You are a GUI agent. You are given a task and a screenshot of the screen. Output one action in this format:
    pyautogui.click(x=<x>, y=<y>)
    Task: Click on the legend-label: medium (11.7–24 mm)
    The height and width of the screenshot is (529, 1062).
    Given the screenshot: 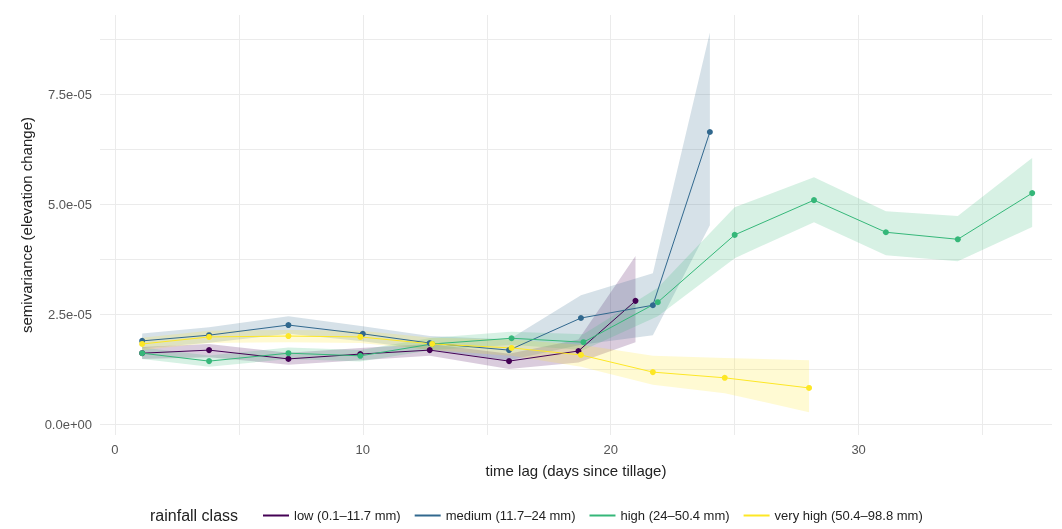 What is the action you would take?
    pyautogui.click(x=510, y=515)
    